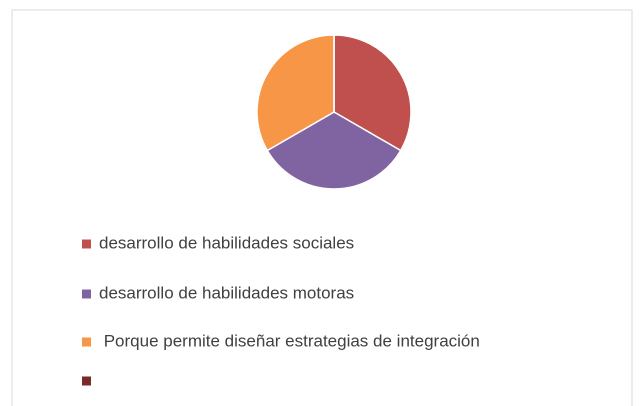 The image size is (642, 406). Describe the element at coordinates (226, 292) in the screenshot. I see `legend-label: desarrollo de habilidades motoras` at that location.